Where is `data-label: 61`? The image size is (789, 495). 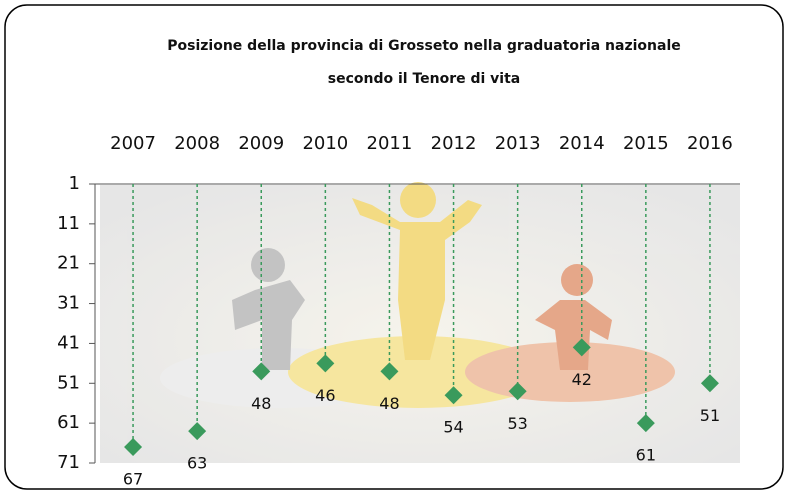 data-label: 61 is located at coordinates (646, 455).